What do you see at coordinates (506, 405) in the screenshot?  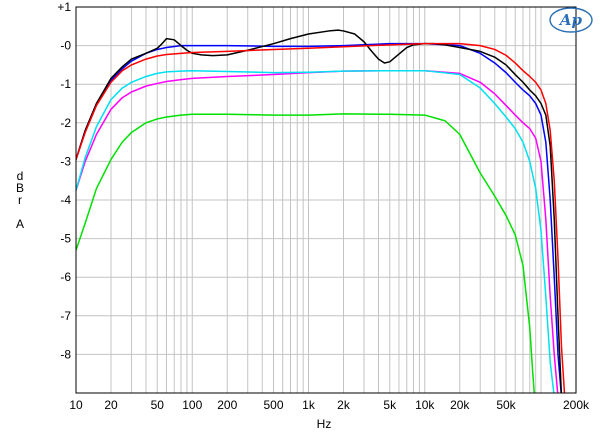 I see `x-tick-label: 50k` at bounding box center [506, 405].